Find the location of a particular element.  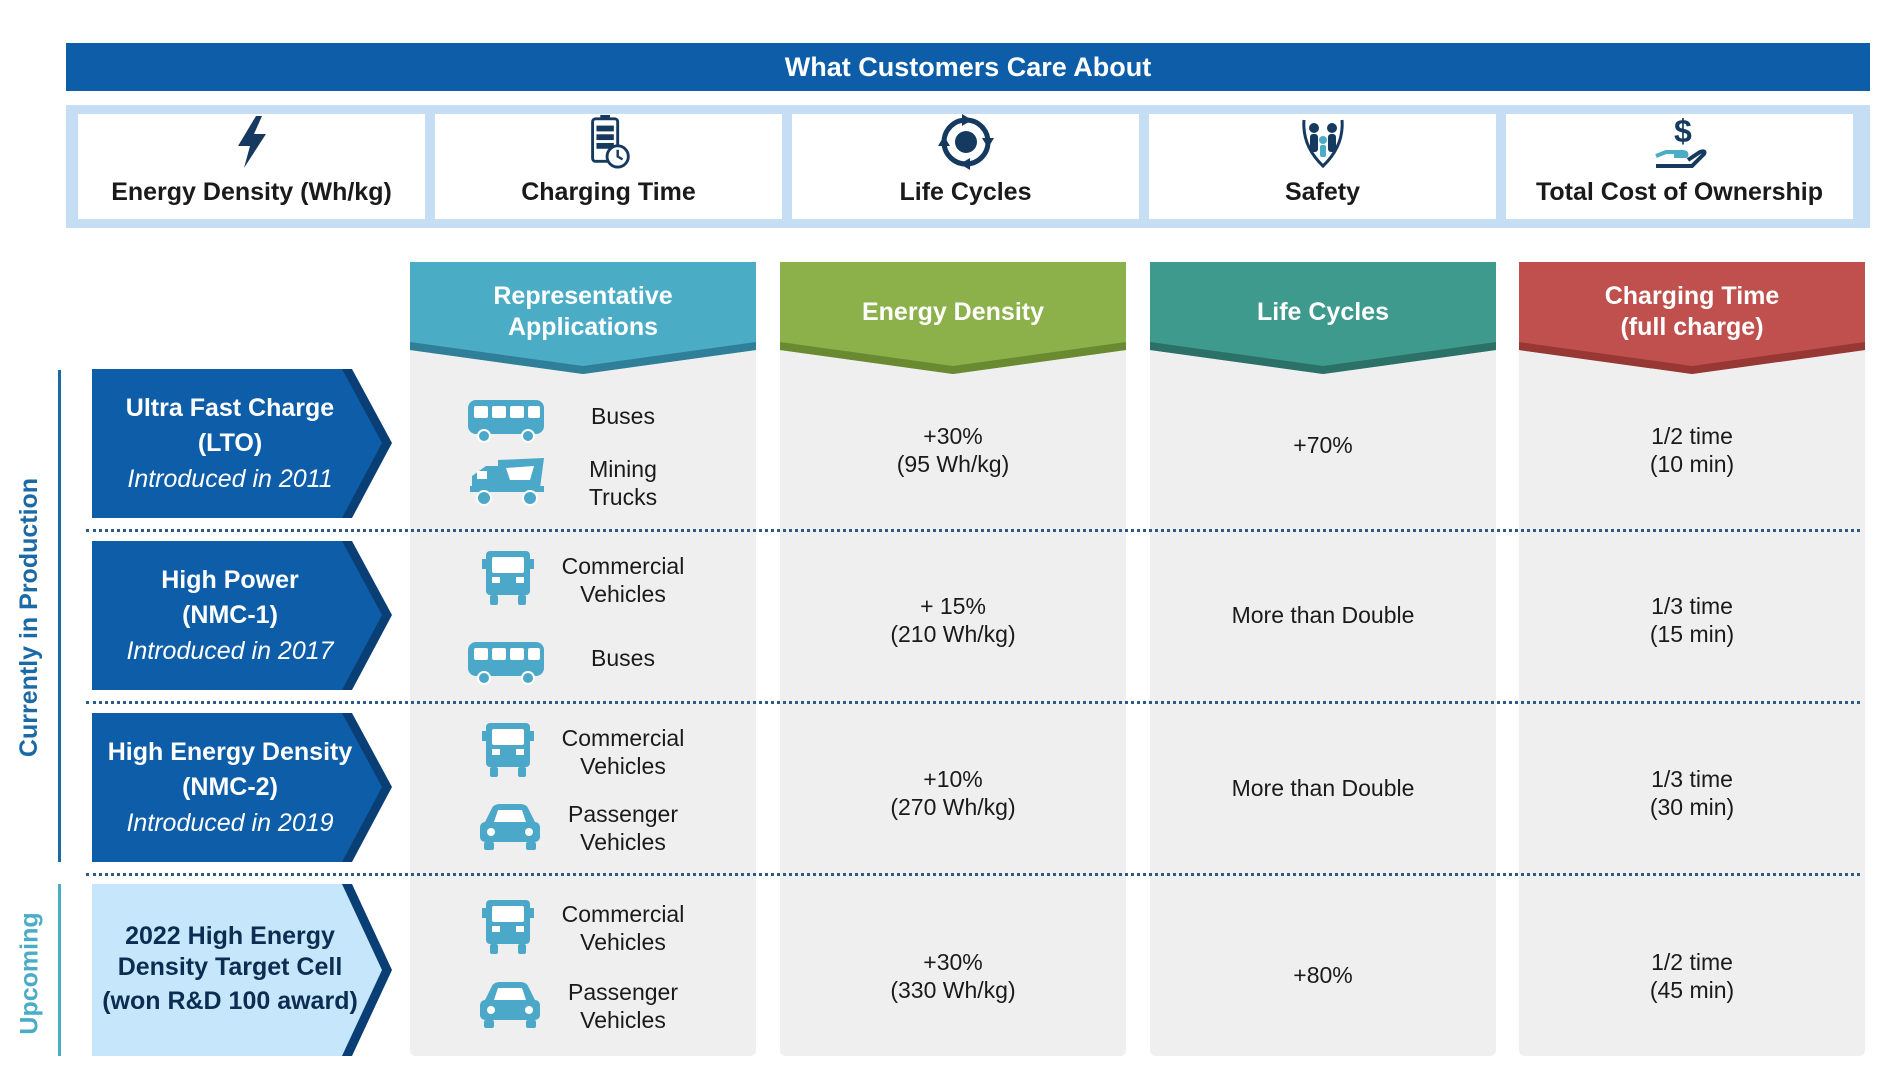

row-tag-title: (LTO) is located at coordinates (230, 442).